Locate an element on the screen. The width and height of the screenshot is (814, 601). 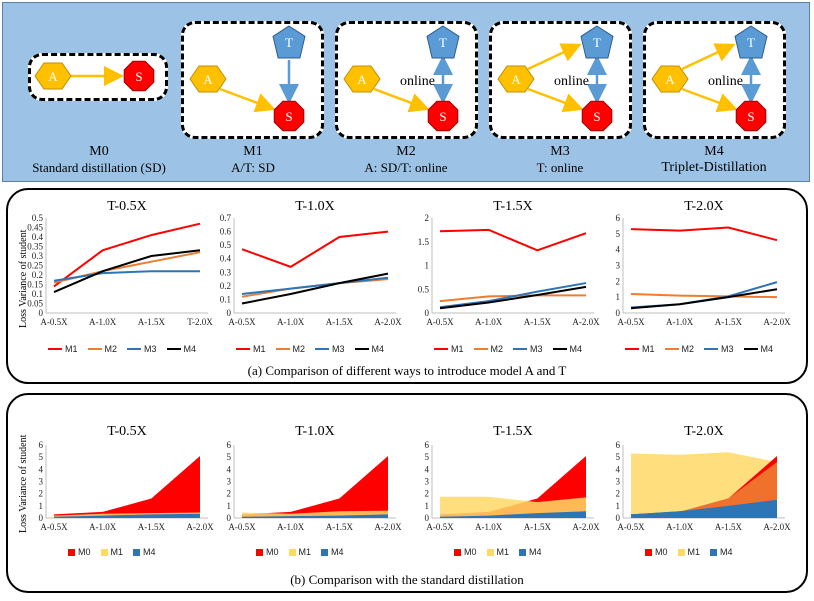
y-tick-label: 6 is located at coordinates (41, 445).